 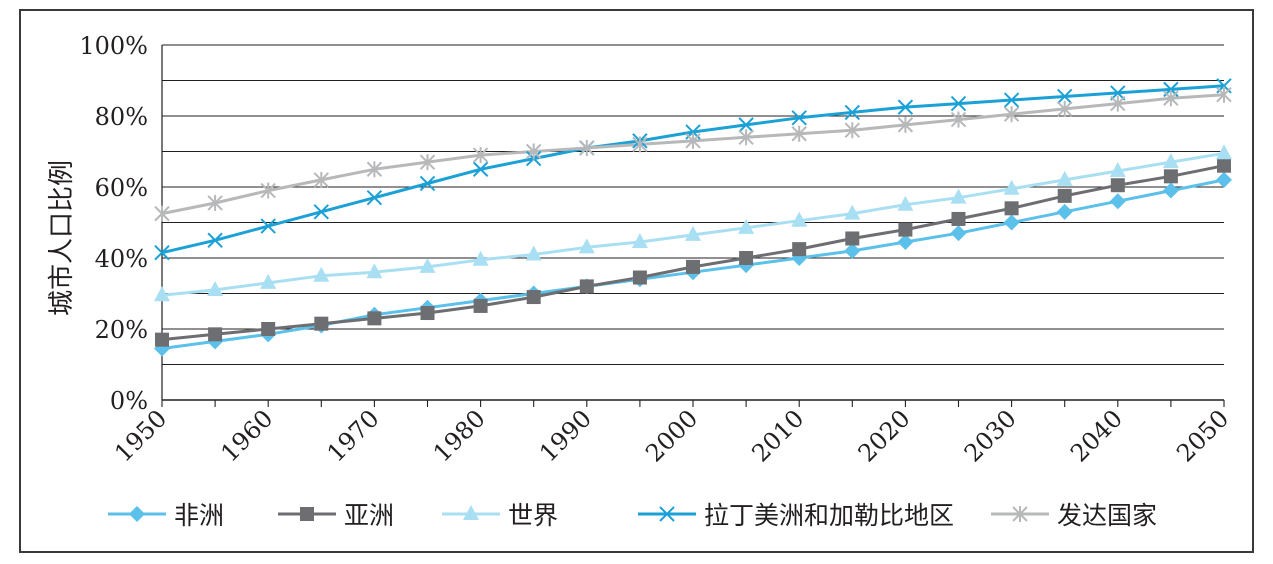 What do you see at coordinates (777, 435) in the screenshot?
I see `x-tick-label: 2010` at bounding box center [777, 435].